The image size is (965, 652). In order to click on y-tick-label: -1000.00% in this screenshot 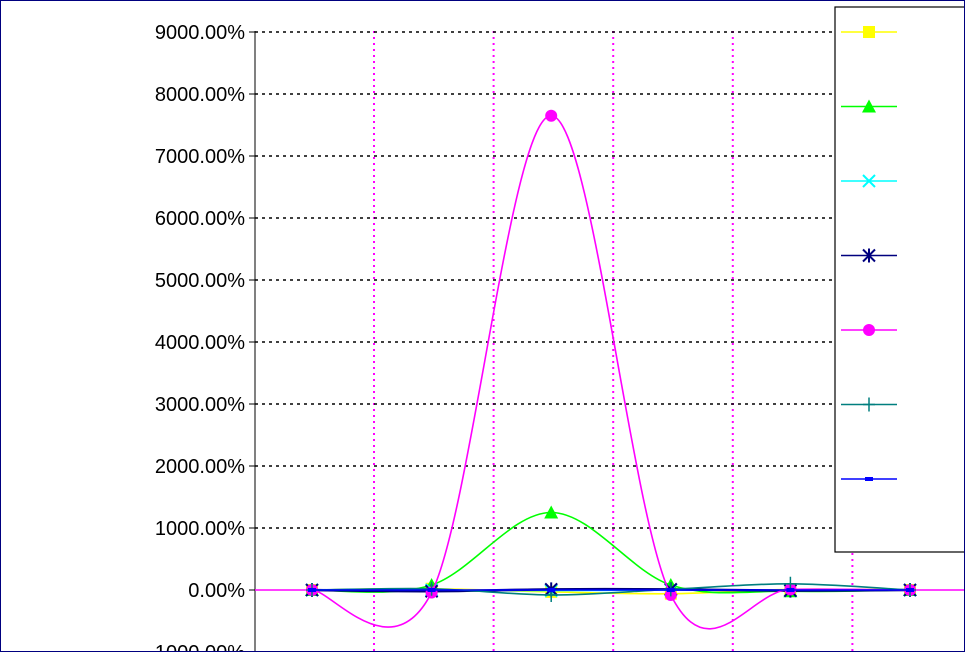, I will do `click(196, 646)`.